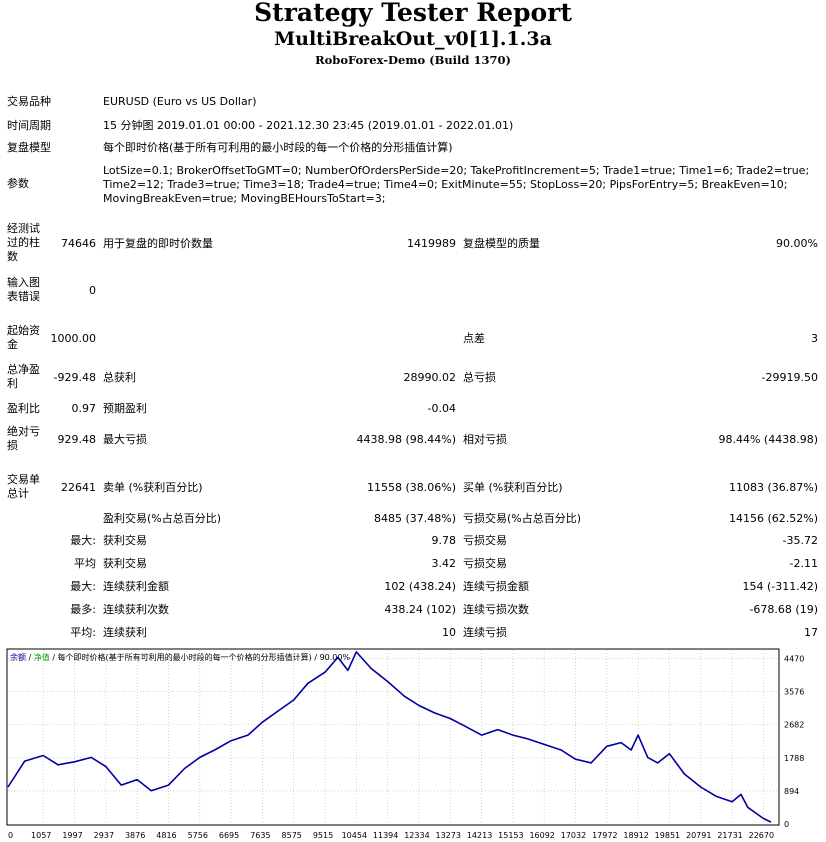 This screenshot has width=826, height=842. I want to click on y-tick-label: 2682, so click(794, 725).